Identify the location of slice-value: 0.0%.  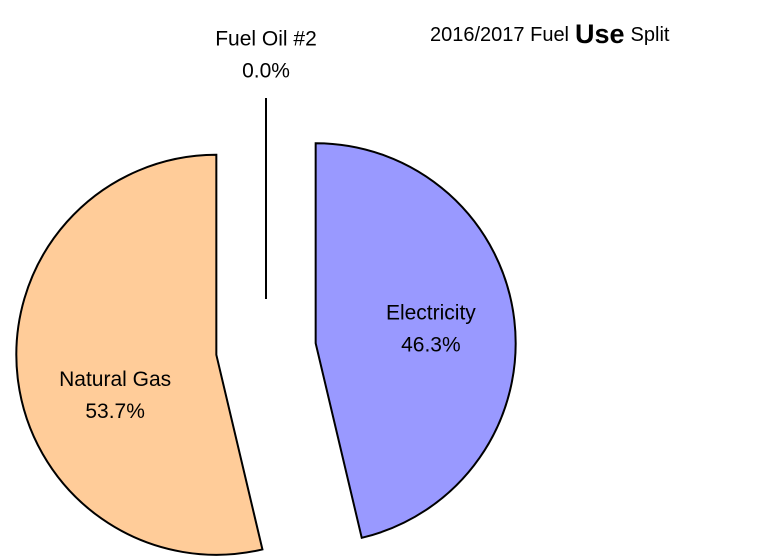
(266, 71).